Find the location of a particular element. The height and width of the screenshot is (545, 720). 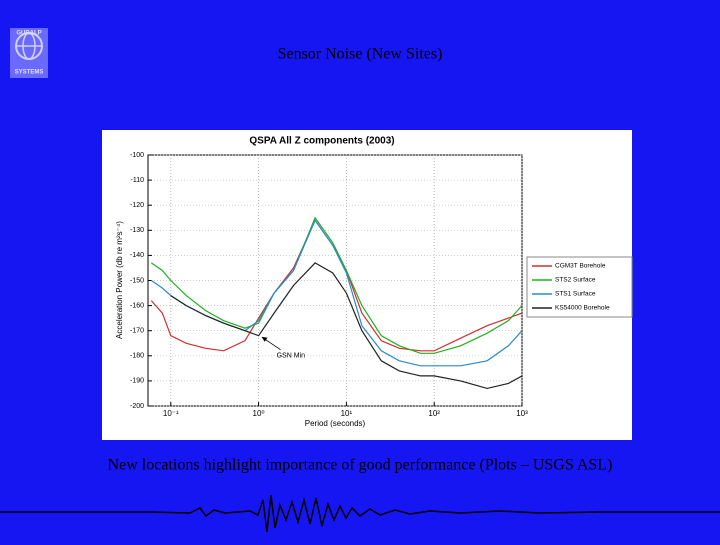

x-tick-label: 10³ is located at coordinates (522, 413).